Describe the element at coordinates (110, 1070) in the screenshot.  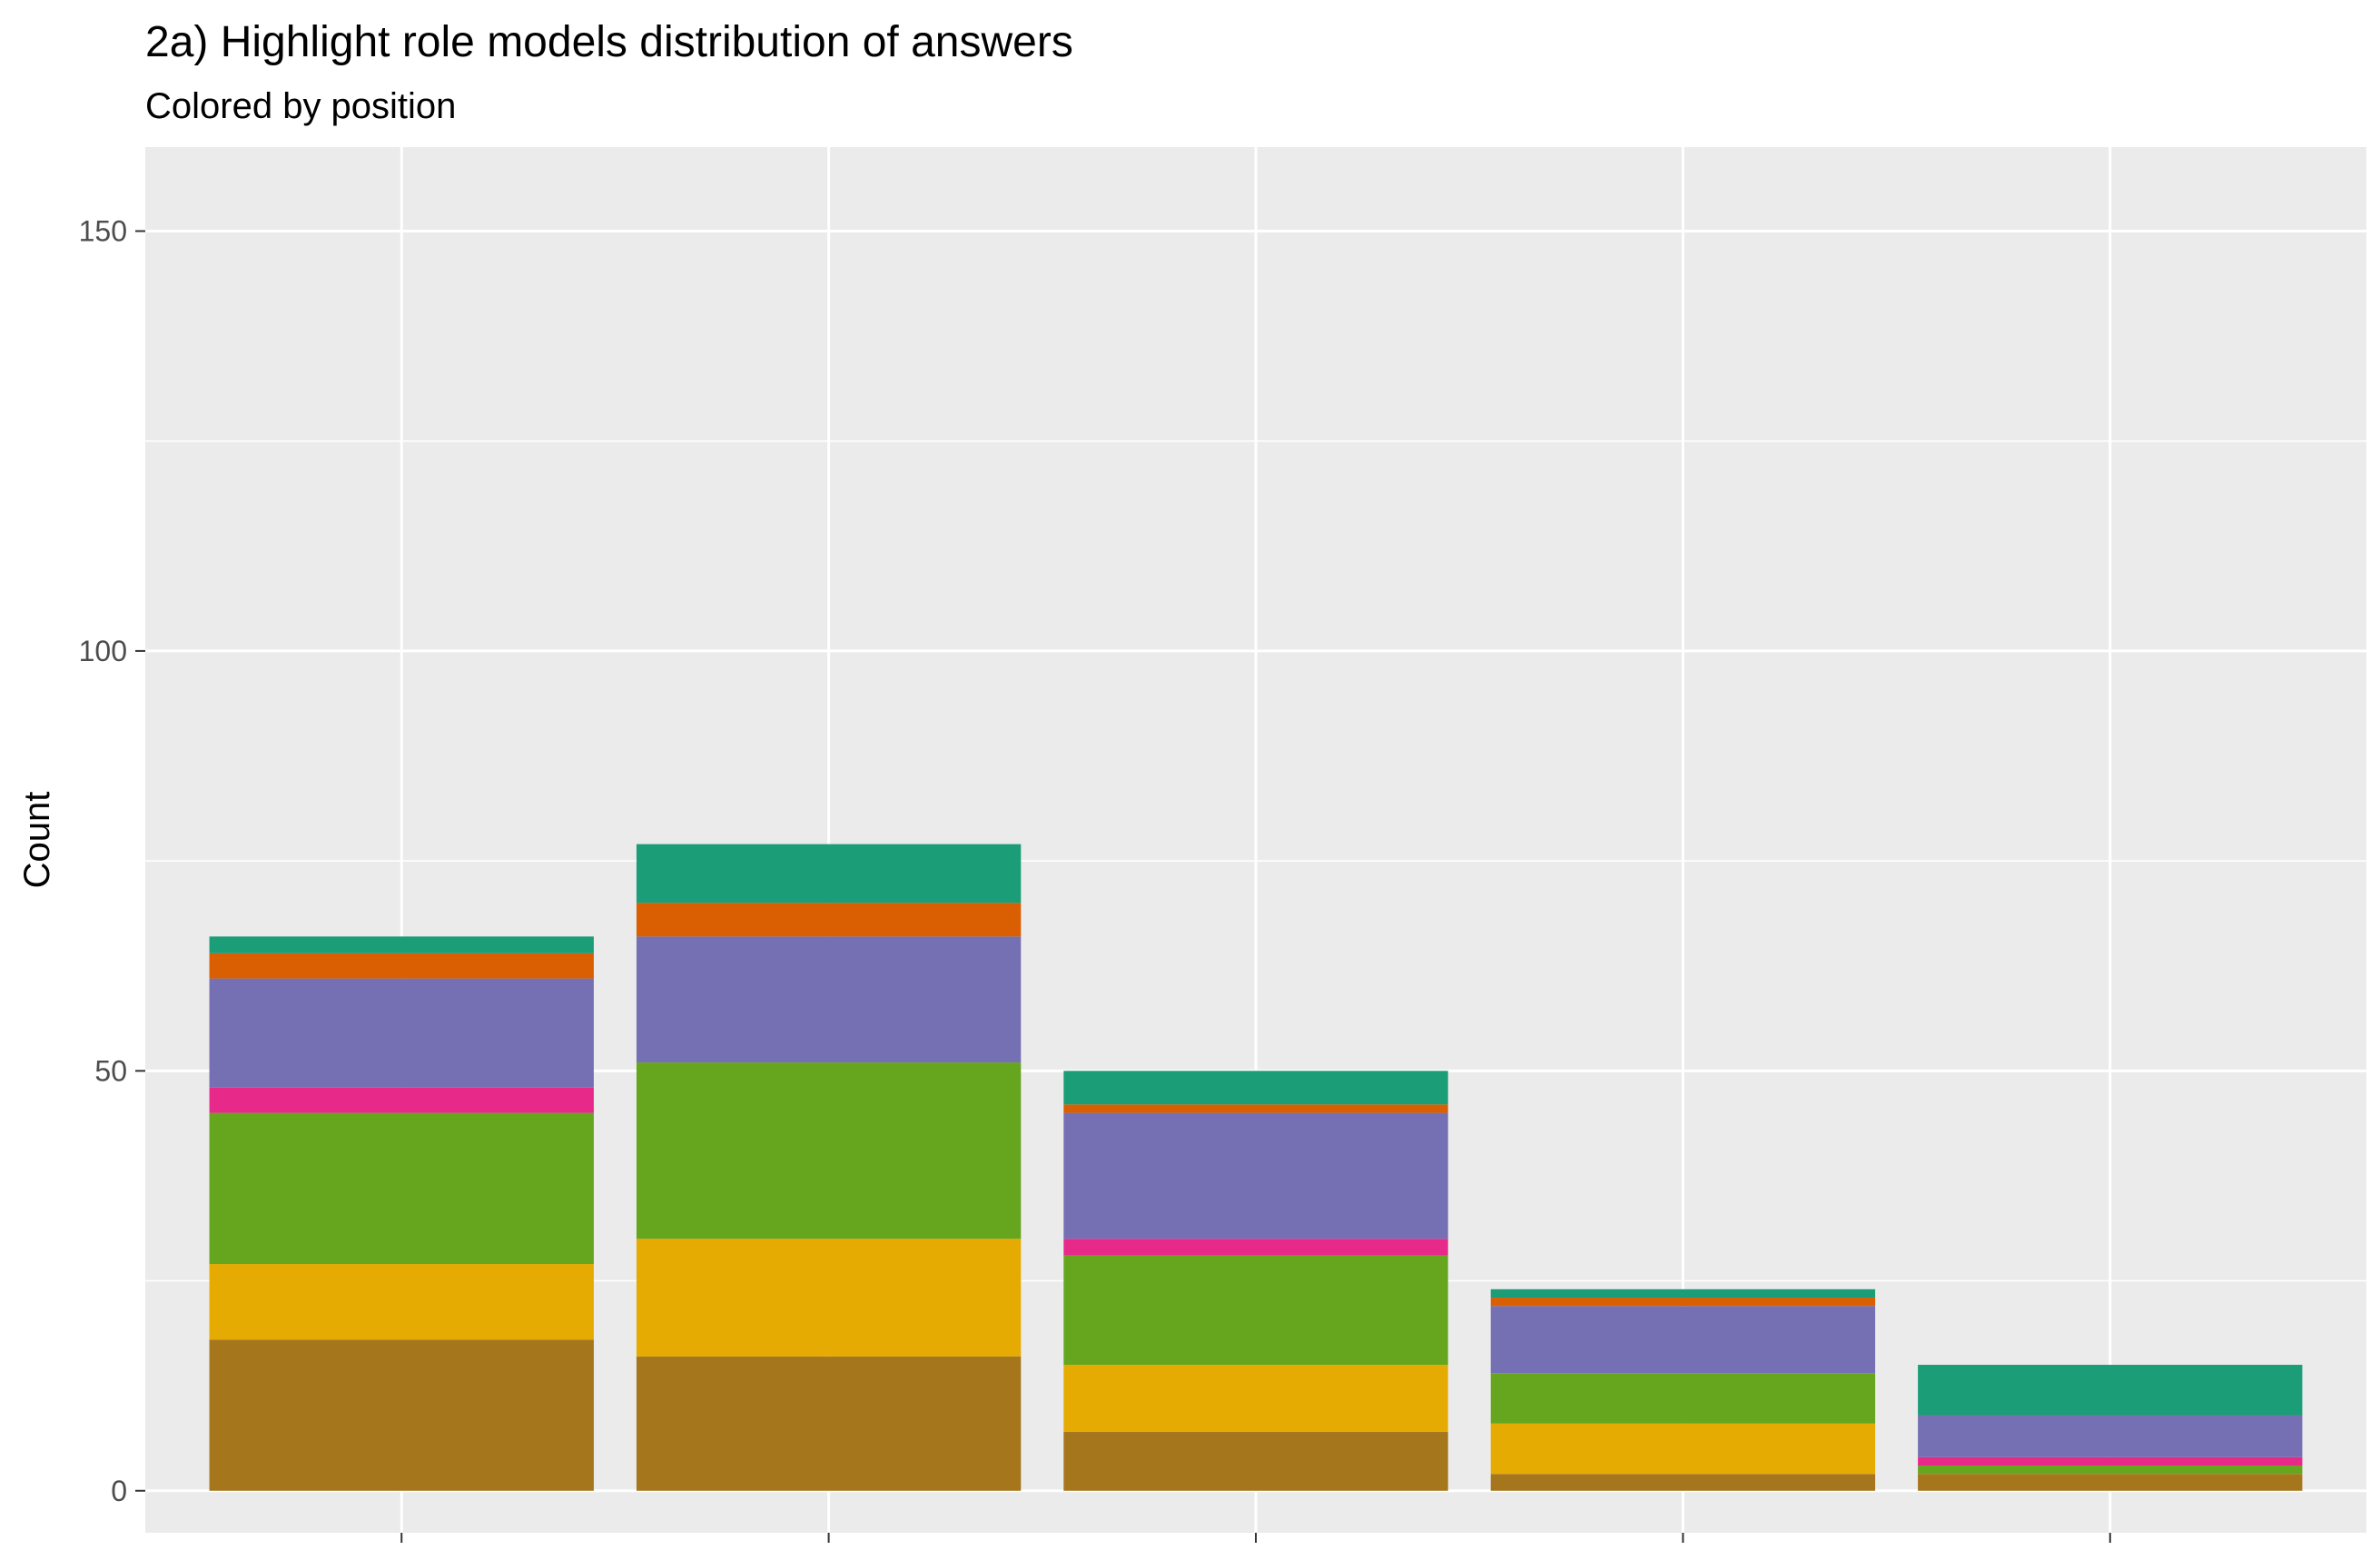
I see `y-tick-label: 50` at that location.